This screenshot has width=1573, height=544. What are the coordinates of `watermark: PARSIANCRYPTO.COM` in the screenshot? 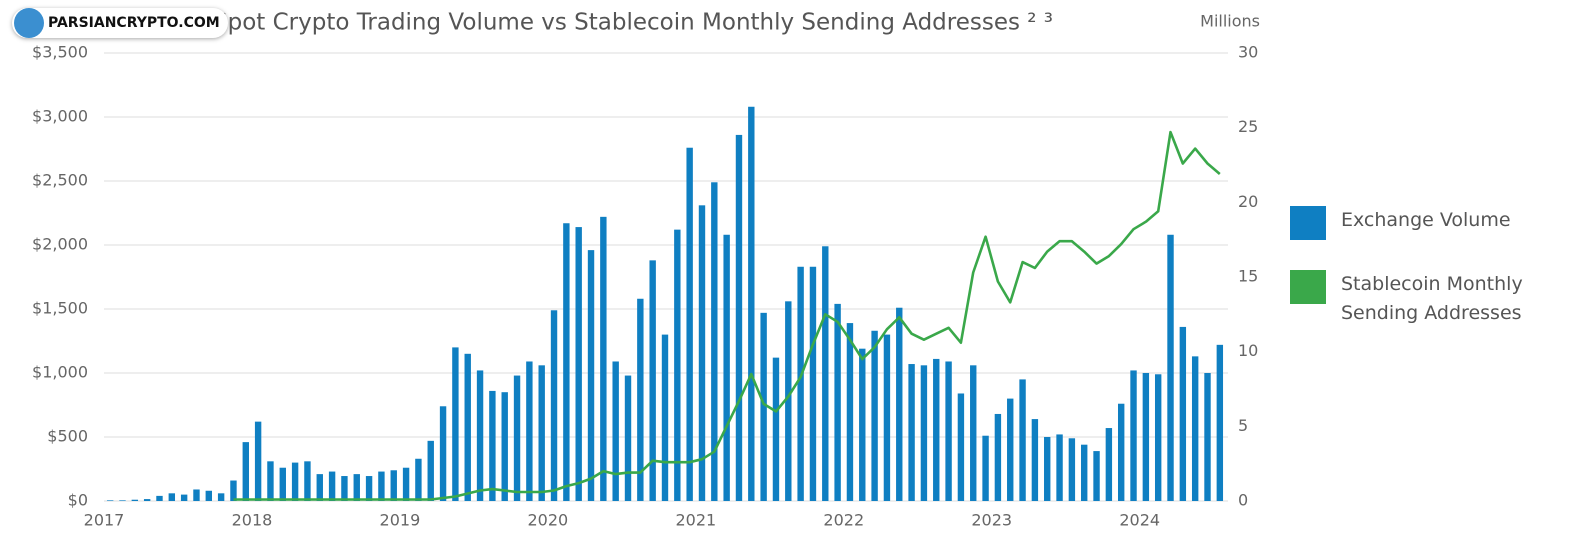 It's located at (120, 23).